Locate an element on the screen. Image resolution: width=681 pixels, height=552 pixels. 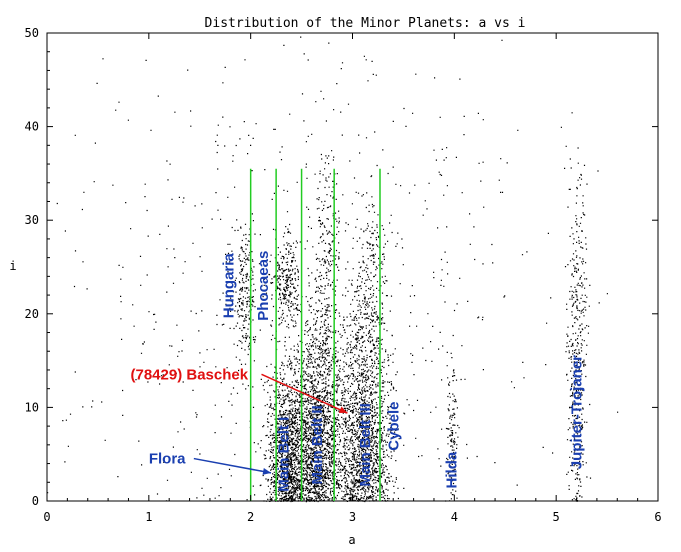
region-label: Main Belt II is located at coordinates (317, 444).